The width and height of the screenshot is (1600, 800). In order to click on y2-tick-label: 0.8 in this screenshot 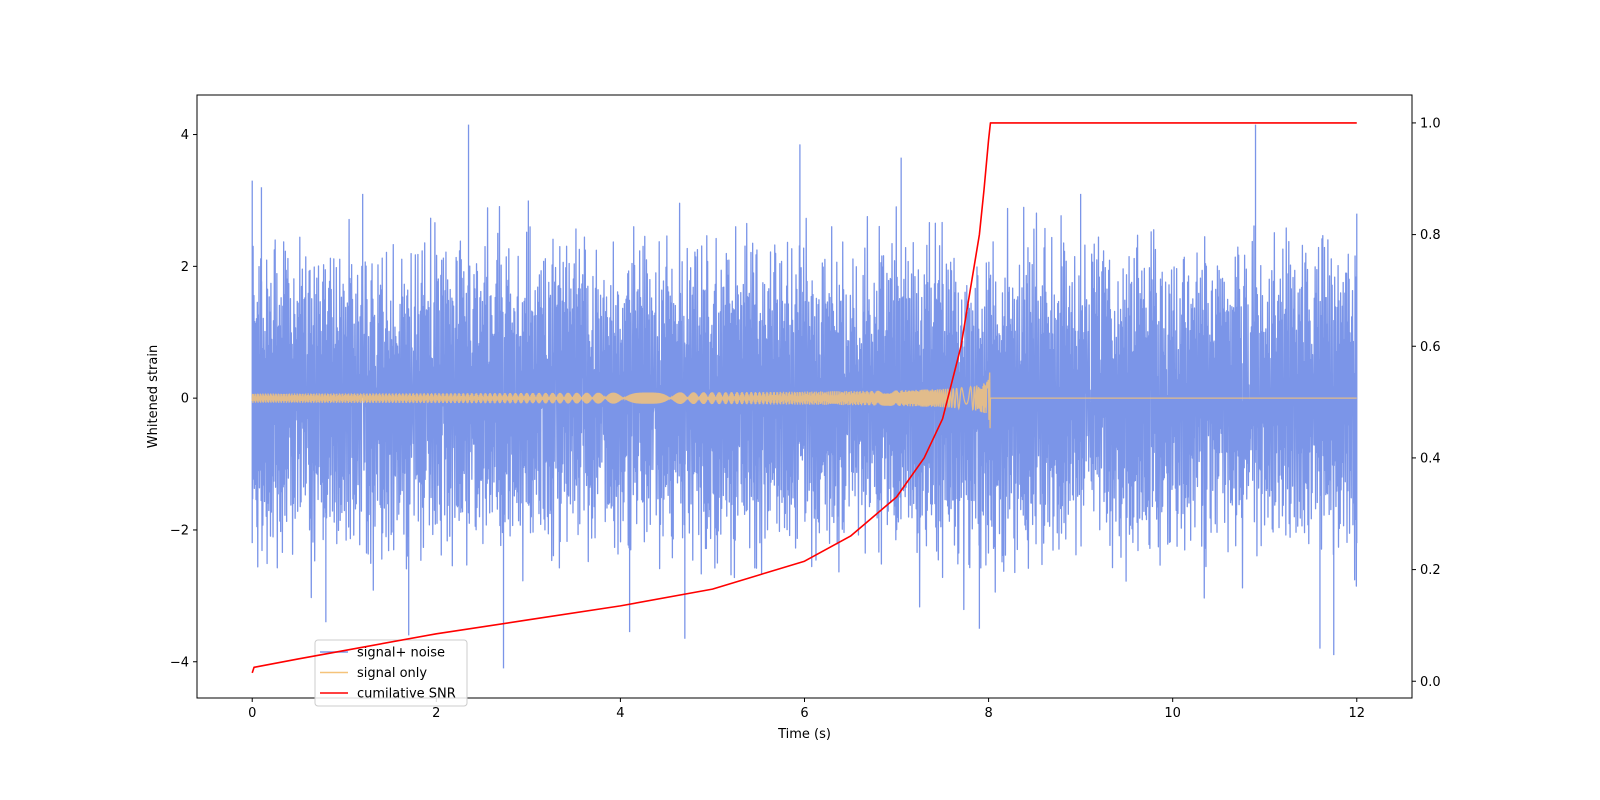, I will do `click(1430, 235)`.